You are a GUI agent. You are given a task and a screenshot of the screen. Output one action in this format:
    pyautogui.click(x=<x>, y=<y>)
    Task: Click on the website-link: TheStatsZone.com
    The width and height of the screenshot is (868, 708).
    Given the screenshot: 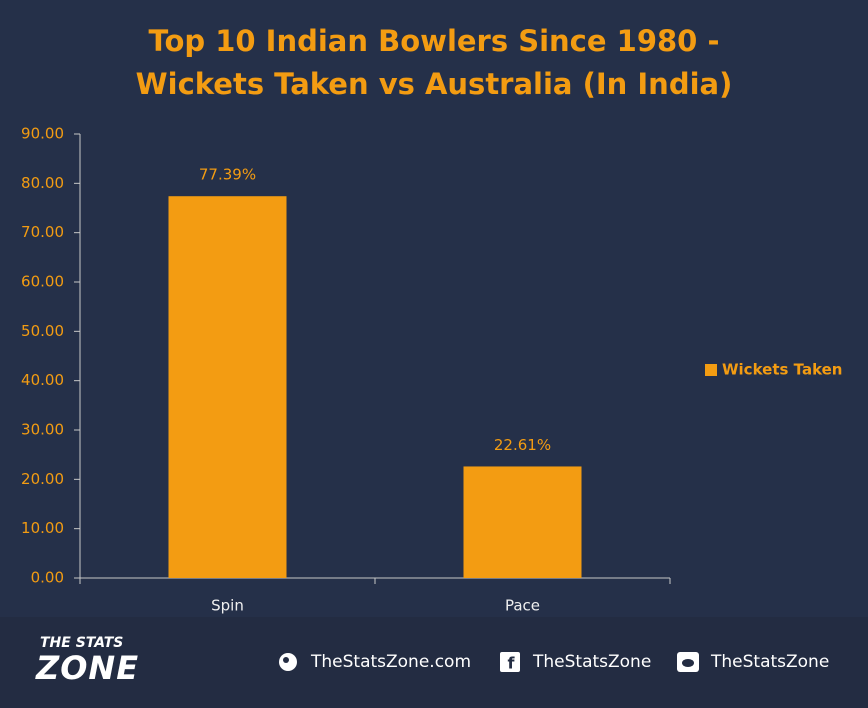 What is the action you would take?
    pyautogui.click(x=391, y=662)
    